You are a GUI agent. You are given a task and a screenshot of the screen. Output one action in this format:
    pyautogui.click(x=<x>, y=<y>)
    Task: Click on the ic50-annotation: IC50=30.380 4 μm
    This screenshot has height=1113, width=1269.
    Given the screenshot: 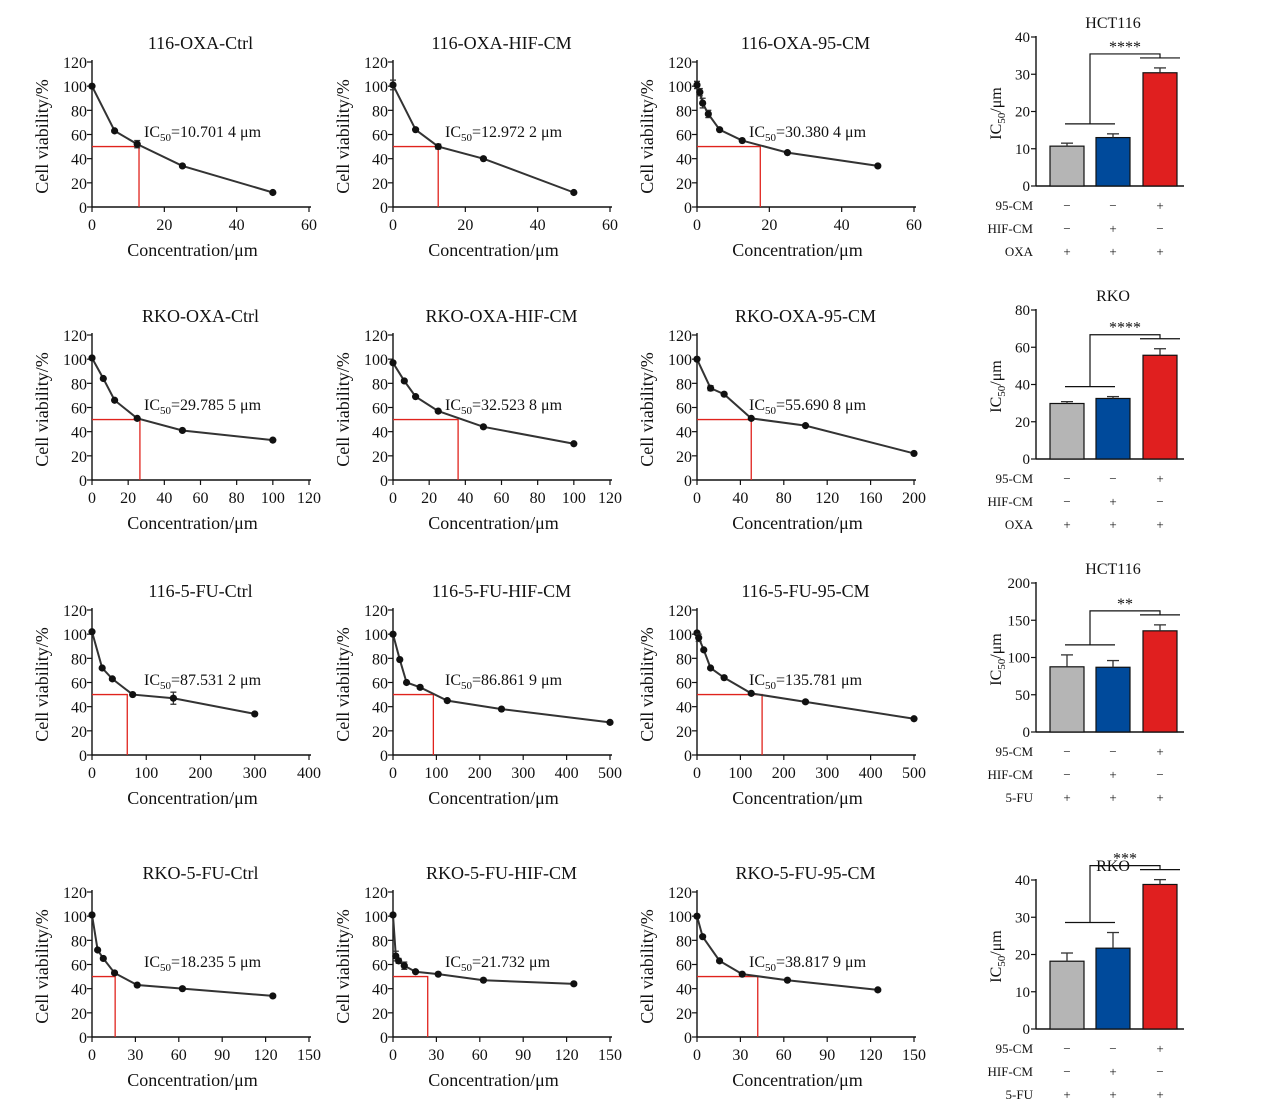 What is the action you would take?
    pyautogui.click(x=808, y=134)
    